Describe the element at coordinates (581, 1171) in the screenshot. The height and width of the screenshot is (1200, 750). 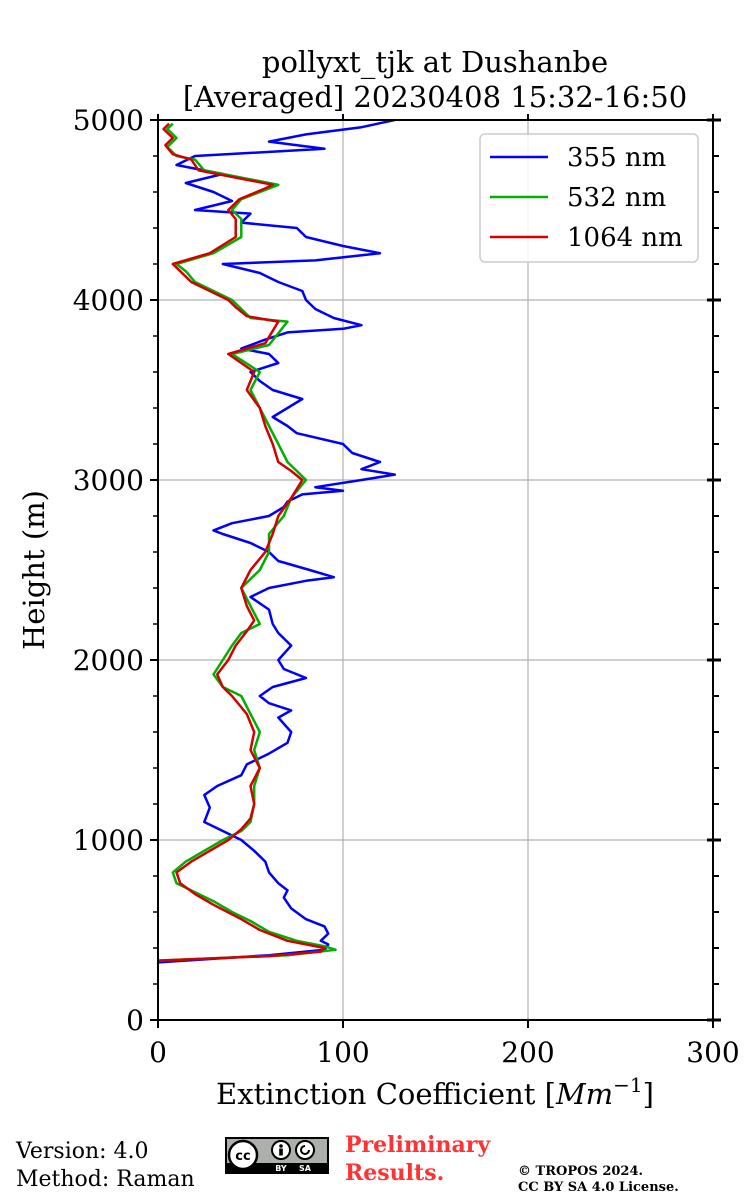
I see `copyright-line1: © TROPOS 2024.` at that location.